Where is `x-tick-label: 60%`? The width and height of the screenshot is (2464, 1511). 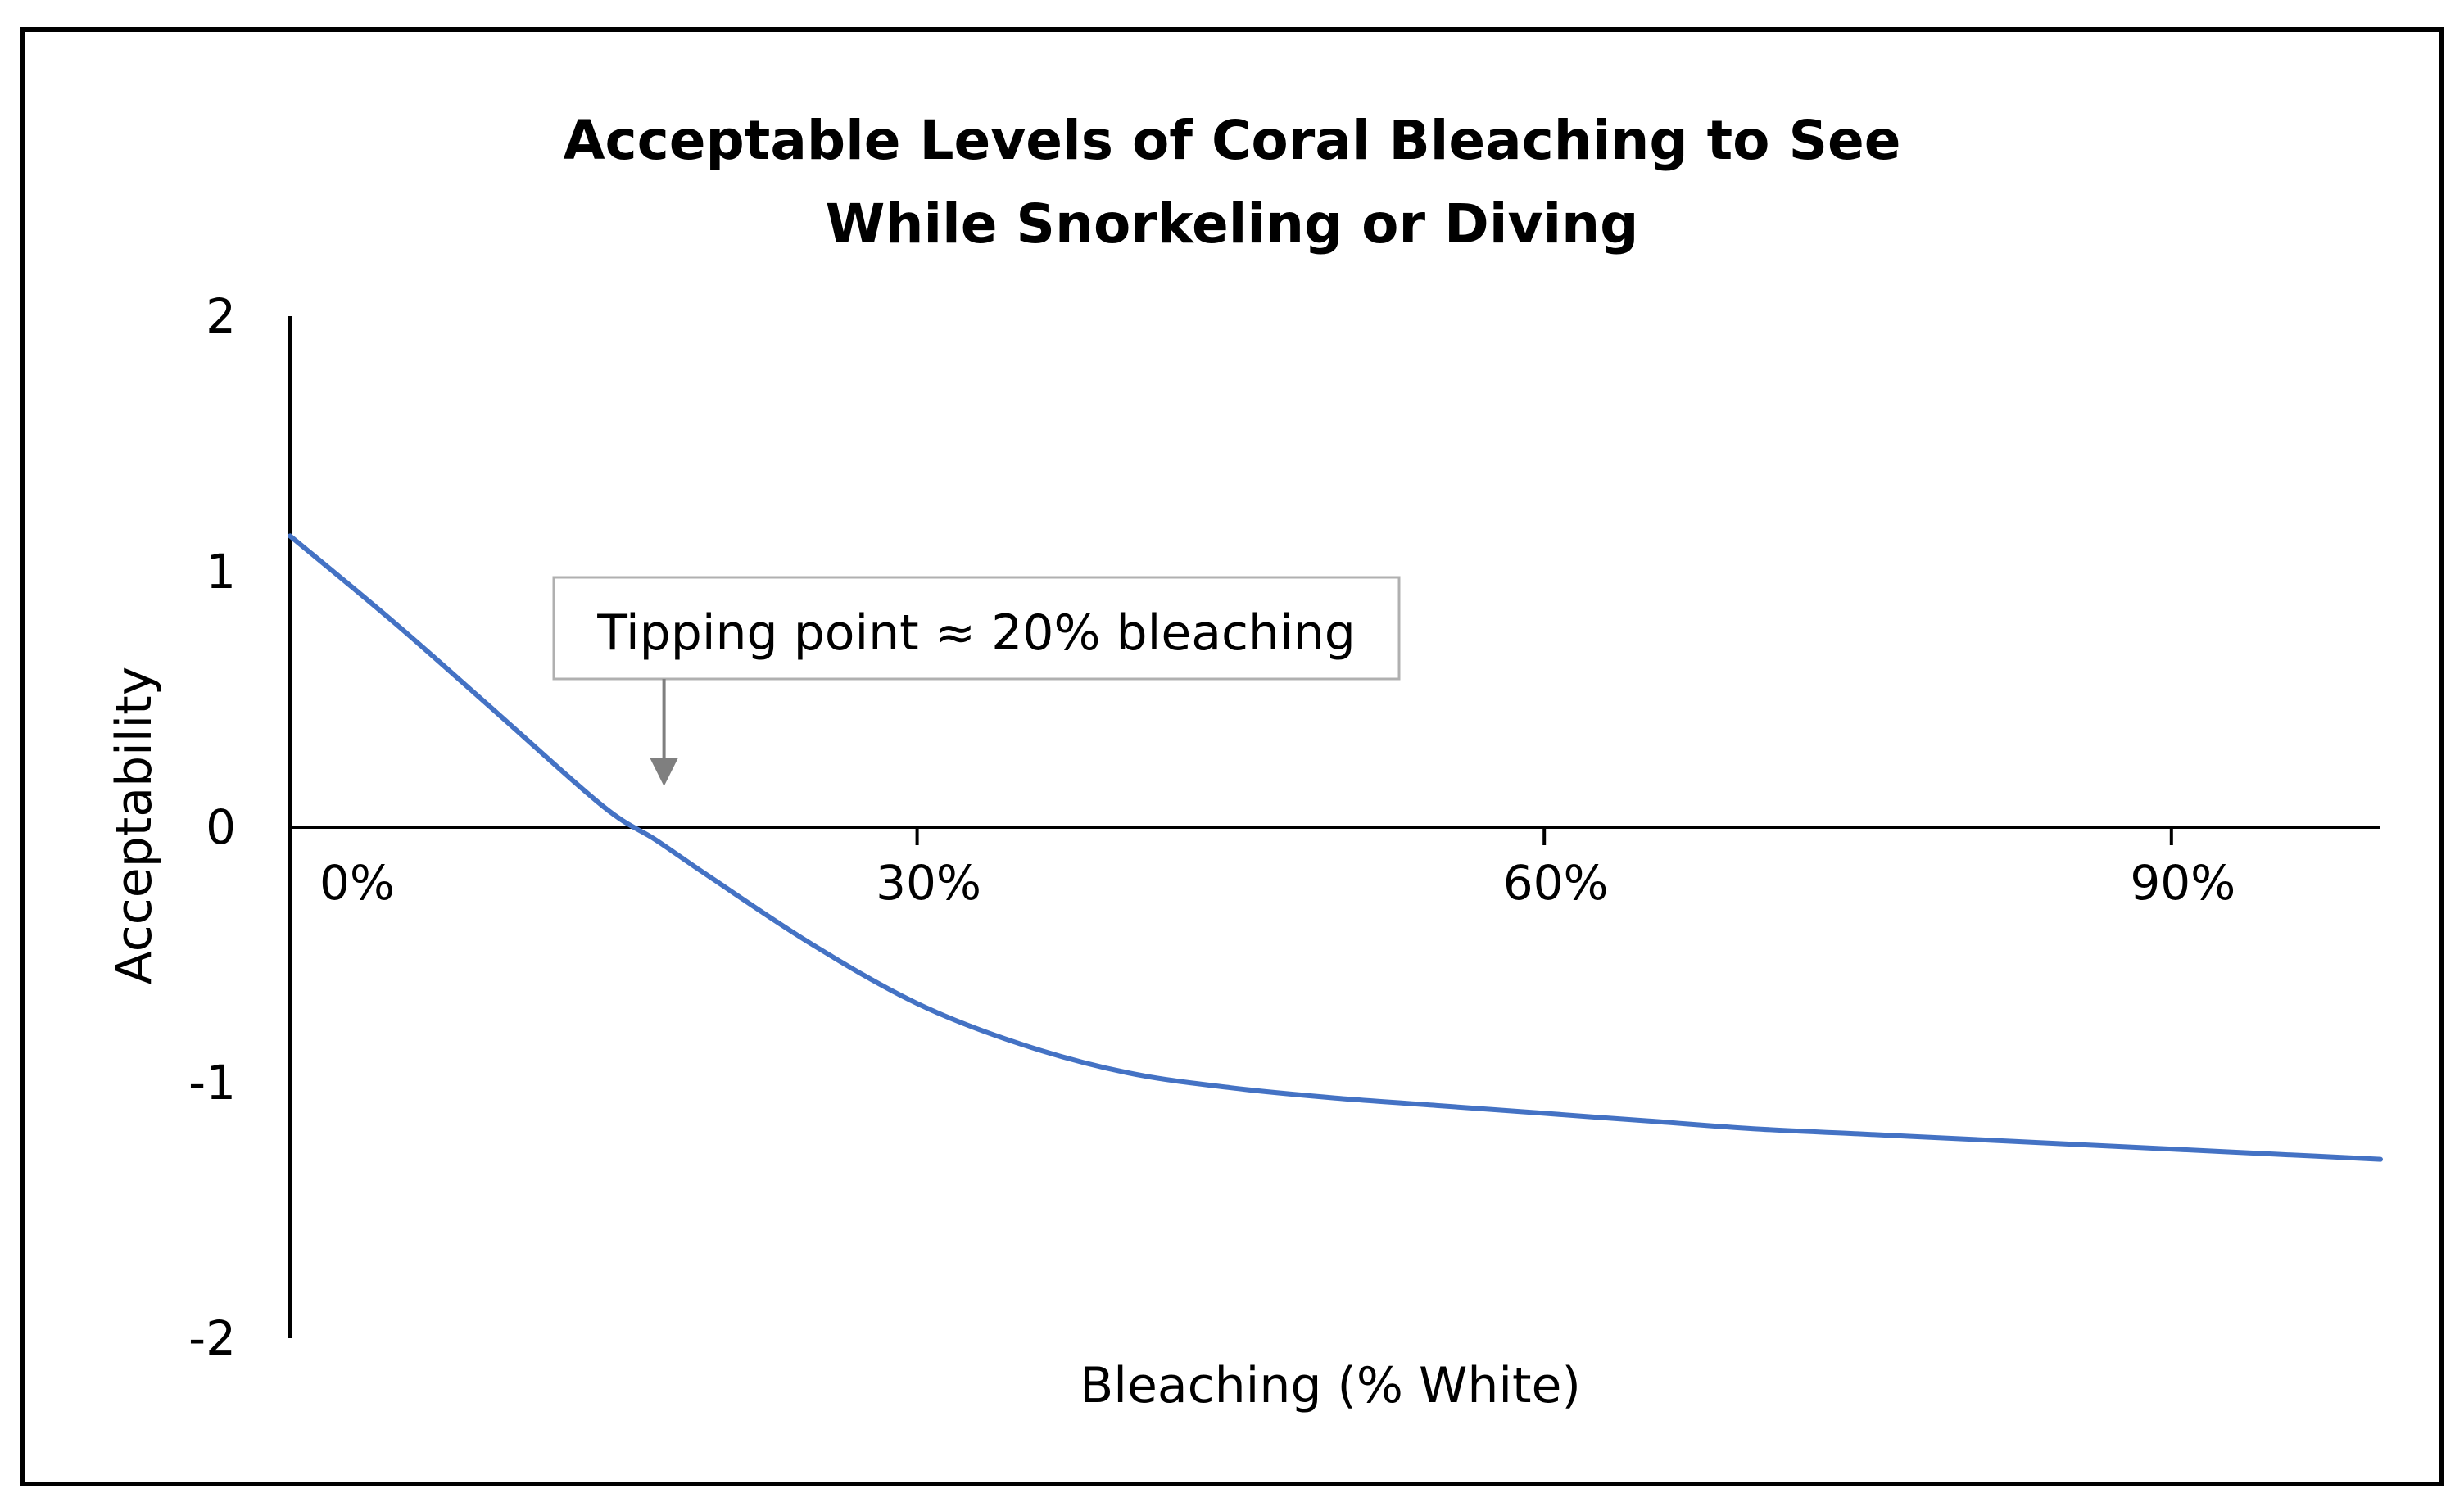 x-tick-label: 60% is located at coordinates (1556, 883).